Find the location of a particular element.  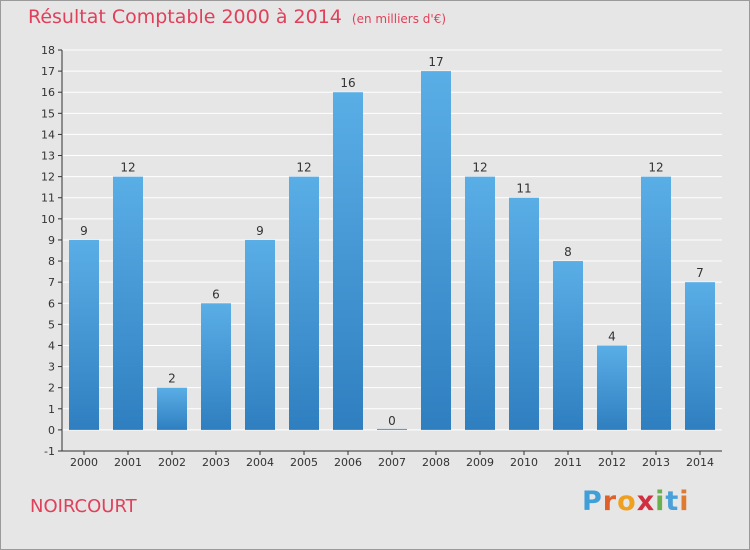

data-label: 4 is located at coordinates (612, 336).